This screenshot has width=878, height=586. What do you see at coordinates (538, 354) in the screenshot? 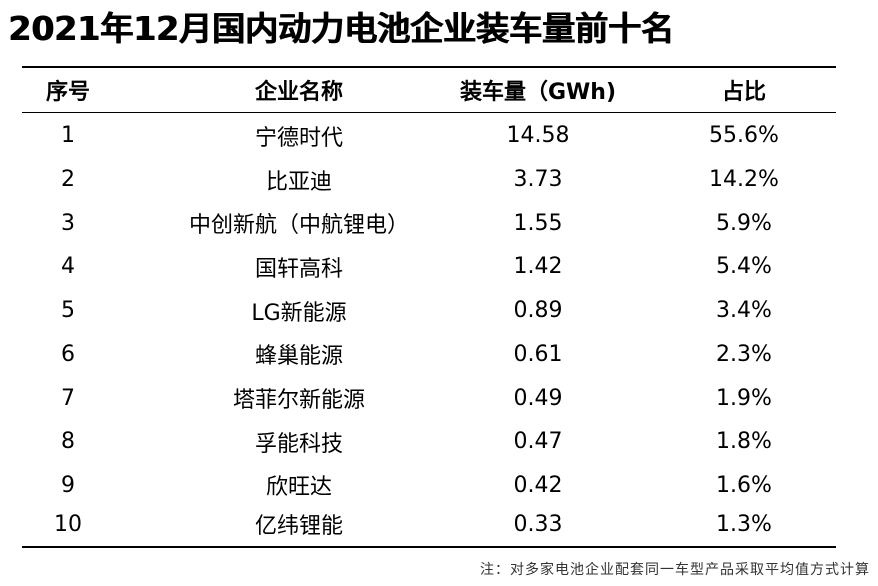
I see `volume-cell: 0.61` at bounding box center [538, 354].